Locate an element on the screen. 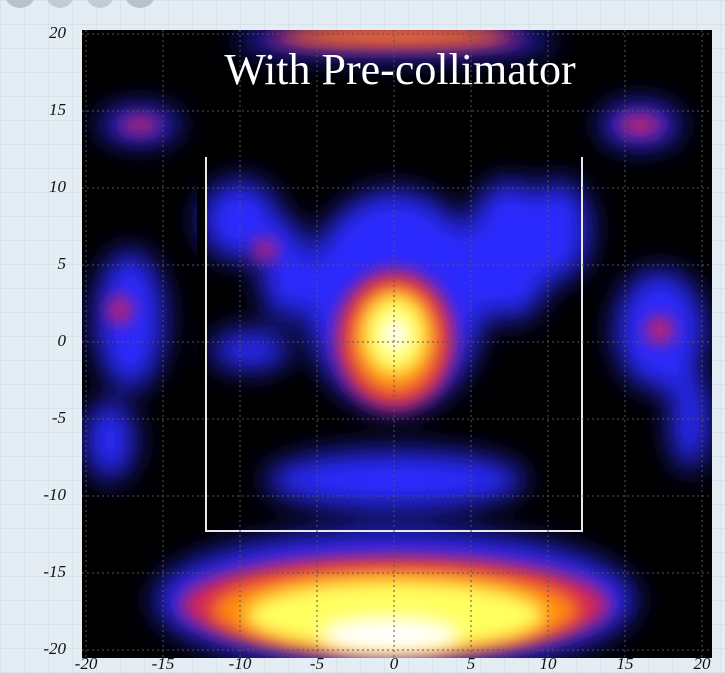 This screenshot has width=725, height=673. x-tick-label: 0 is located at coordinates (394, 663).